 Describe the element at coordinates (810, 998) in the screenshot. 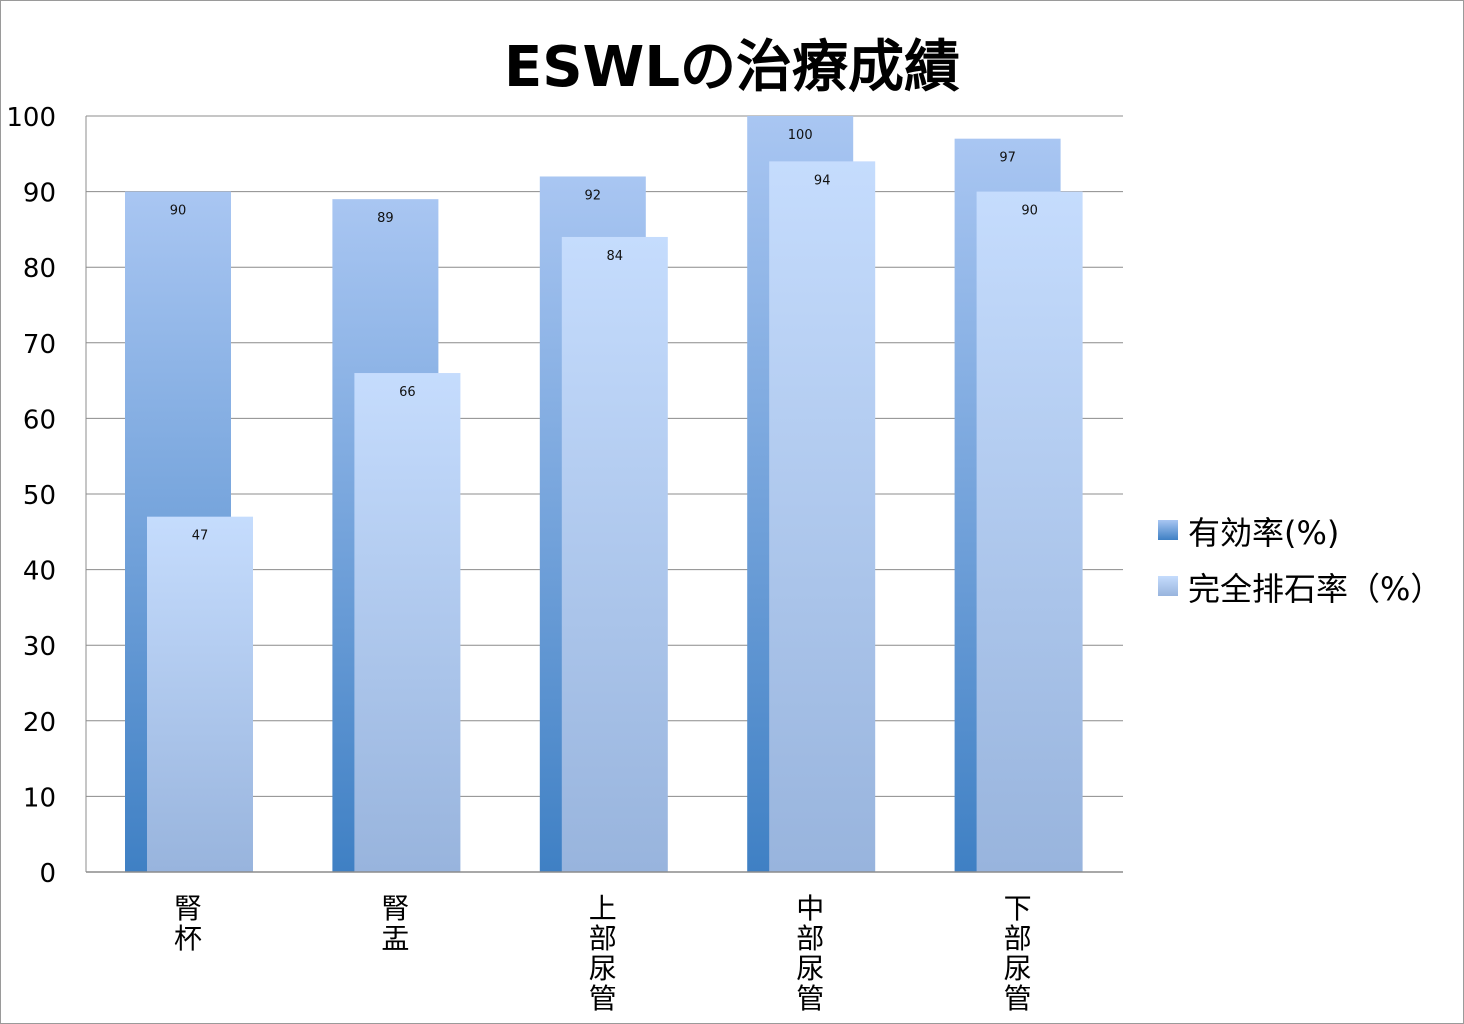

I see `x-category-label-4: 管` at that location.